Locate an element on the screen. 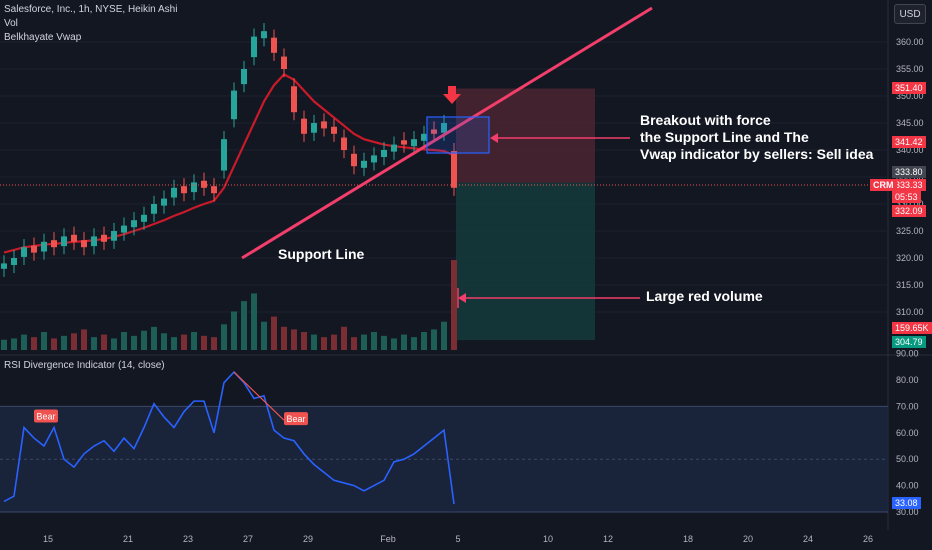  entry-price-tag: 341.42 is located at coordinates (909, 142).